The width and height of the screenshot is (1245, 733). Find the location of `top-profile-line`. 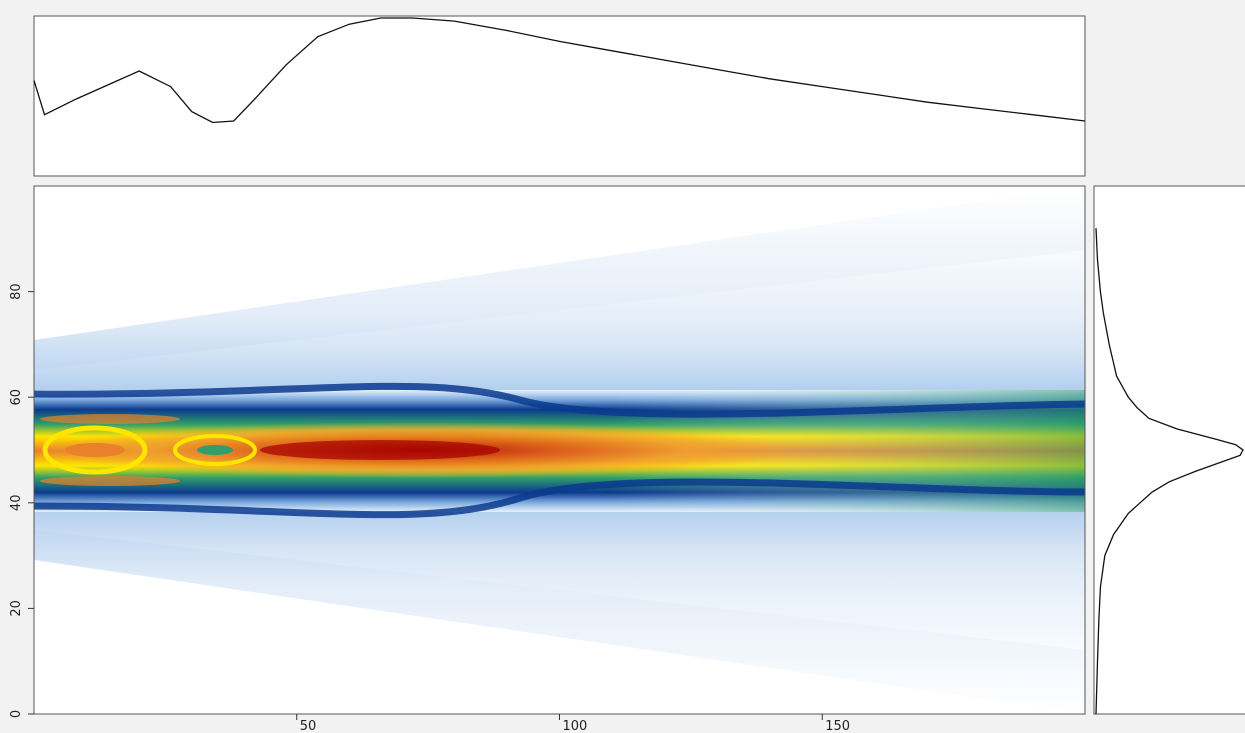

top-profile-line is located at coordinates (559, 70).